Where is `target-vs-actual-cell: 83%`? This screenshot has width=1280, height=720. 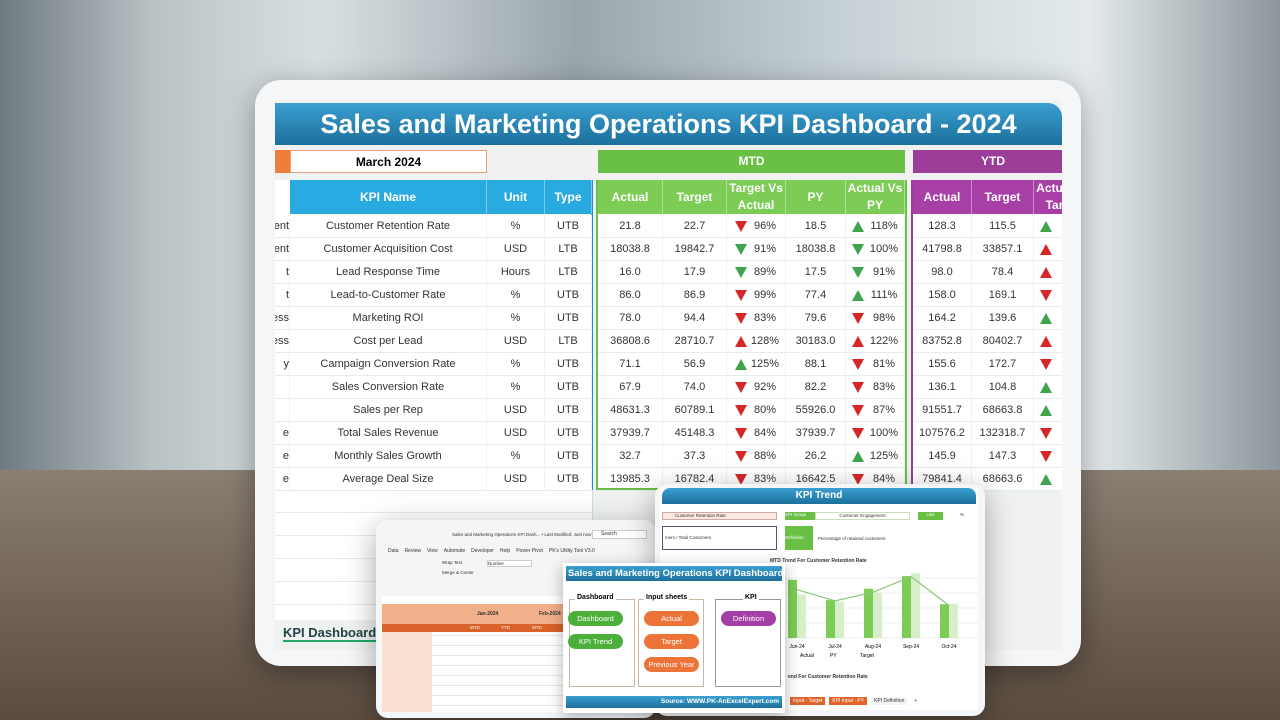 target-vs-actual-cell: 83% is located at coordinates (756, 318).